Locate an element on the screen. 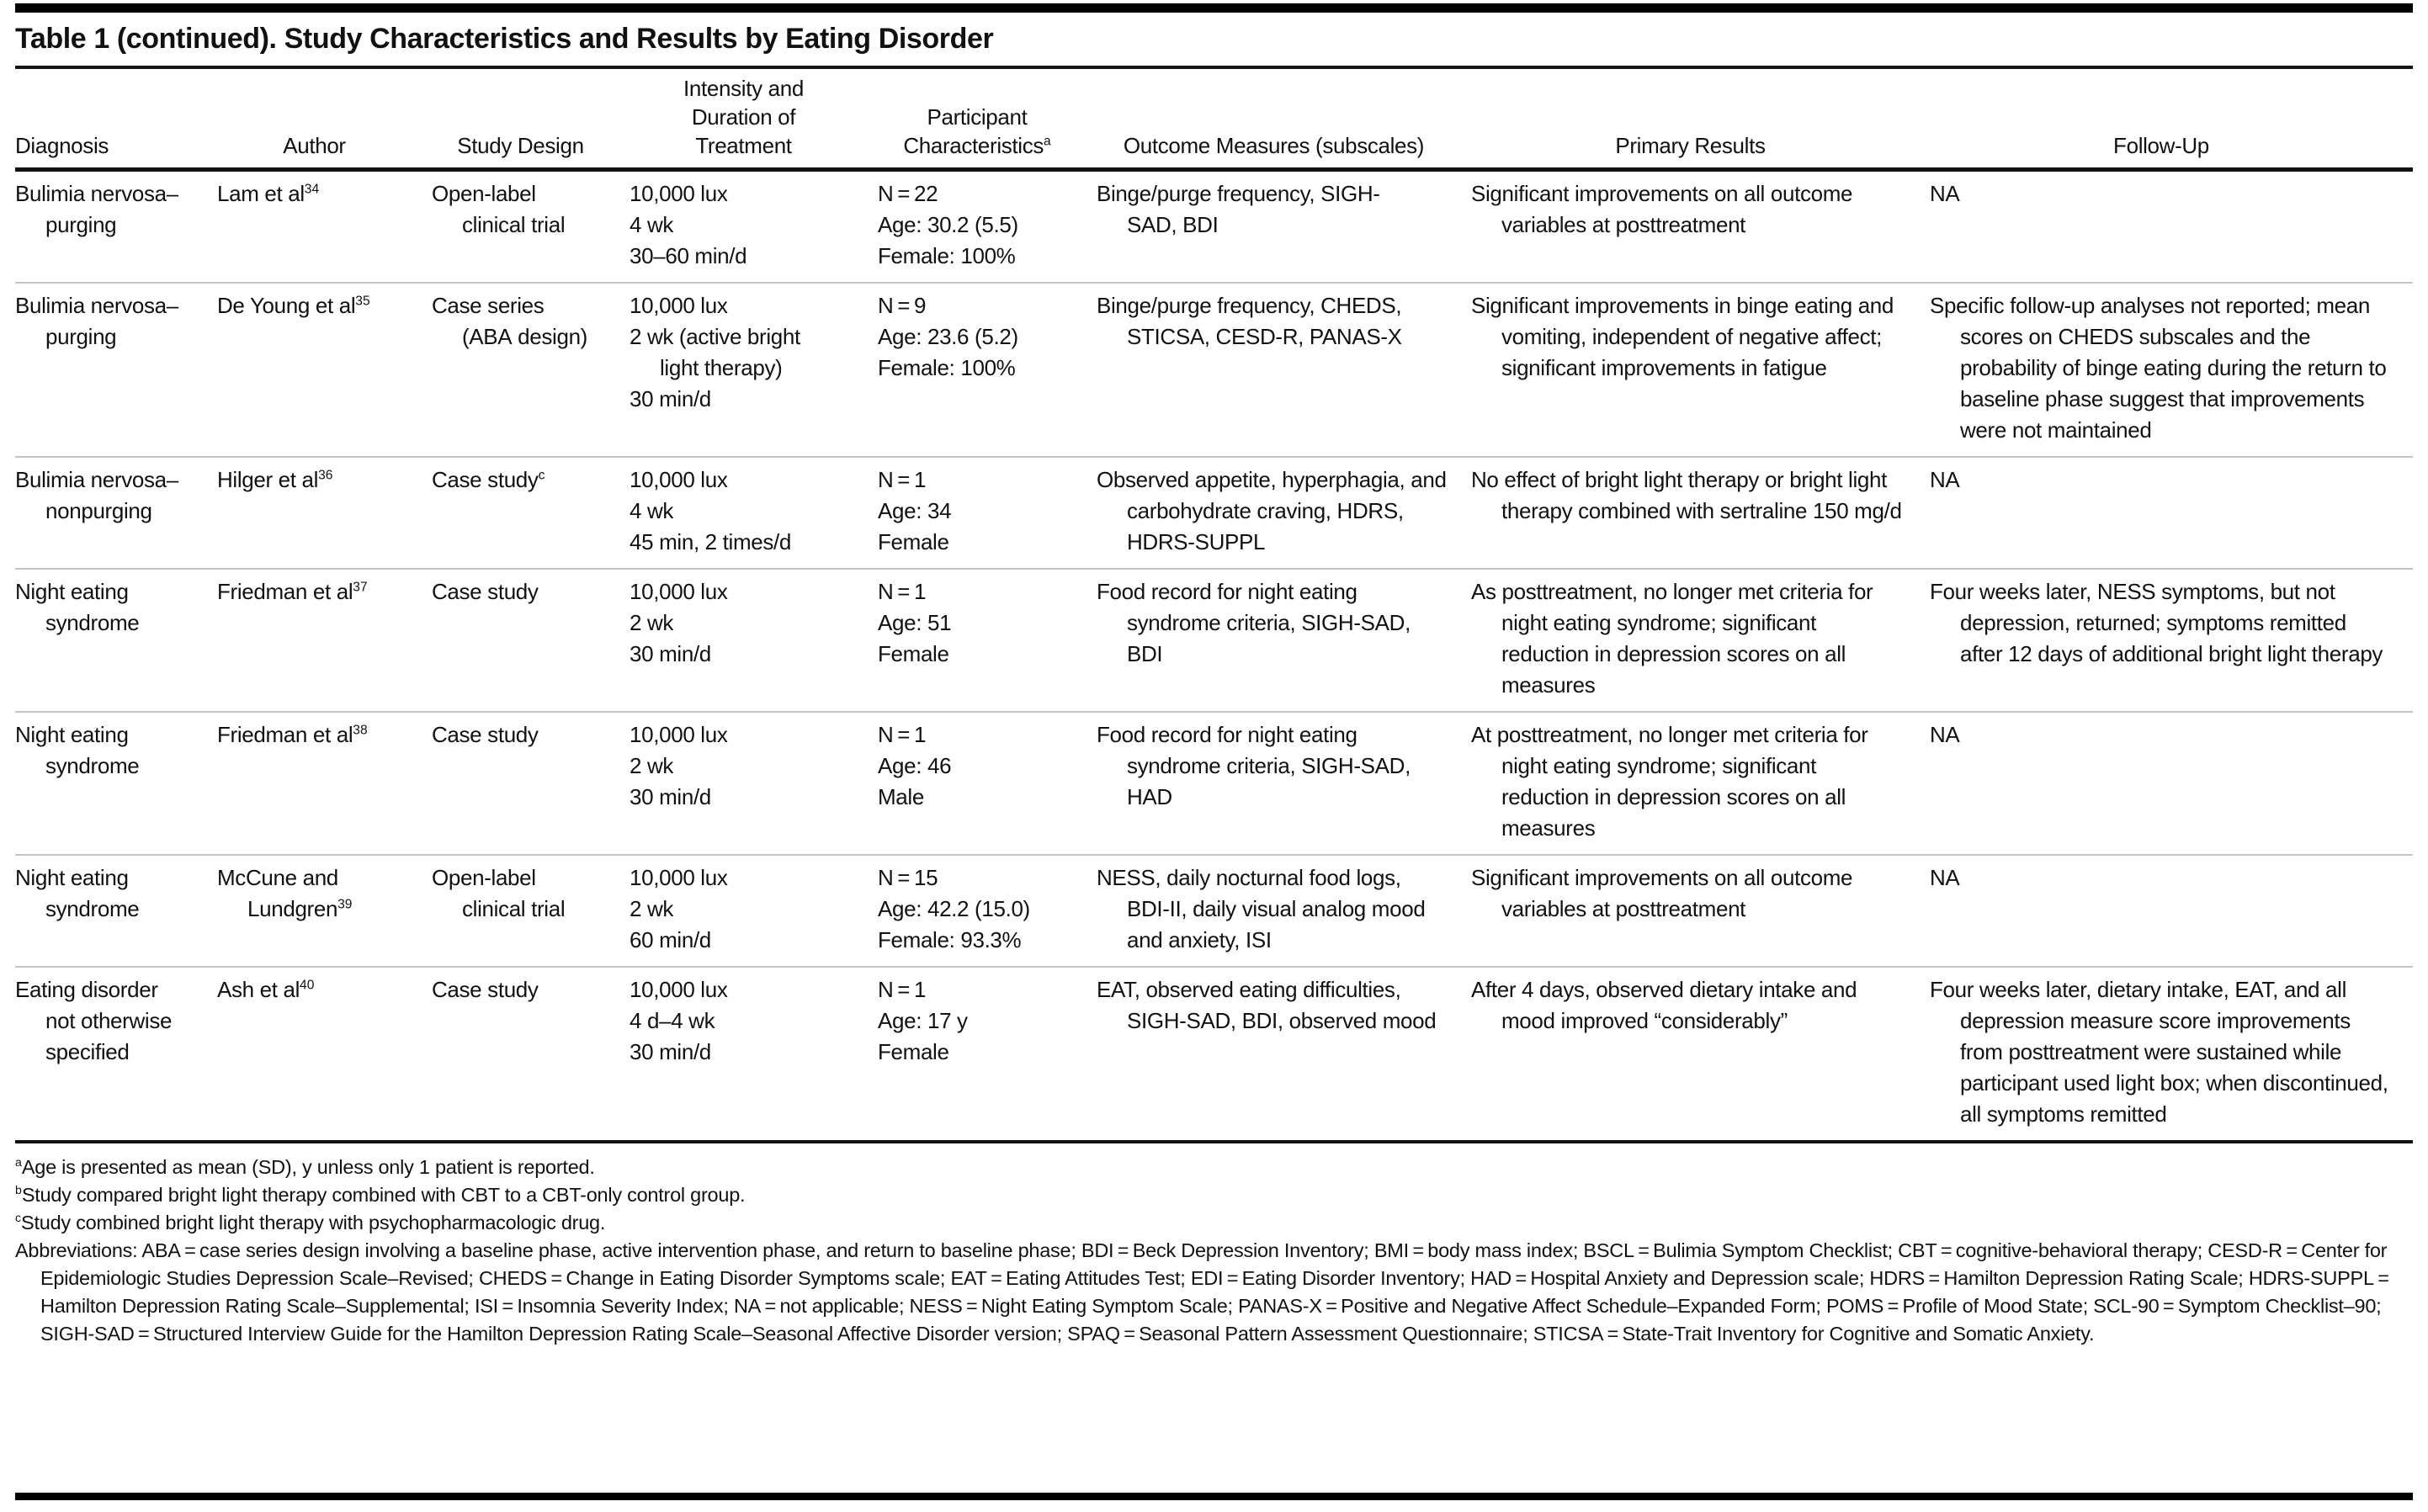 This screenshot has height=1512, width=2428. column-header-treatment: Intensity and Duration of Treatment is located at coordinates (754, 120).